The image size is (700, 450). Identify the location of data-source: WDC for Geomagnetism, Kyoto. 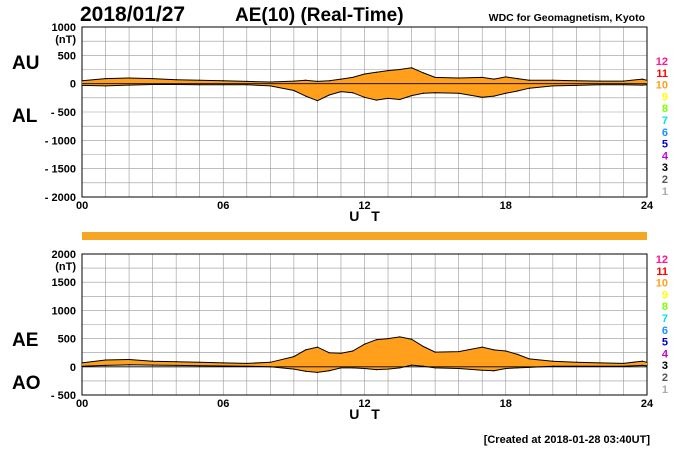
(567, 18).